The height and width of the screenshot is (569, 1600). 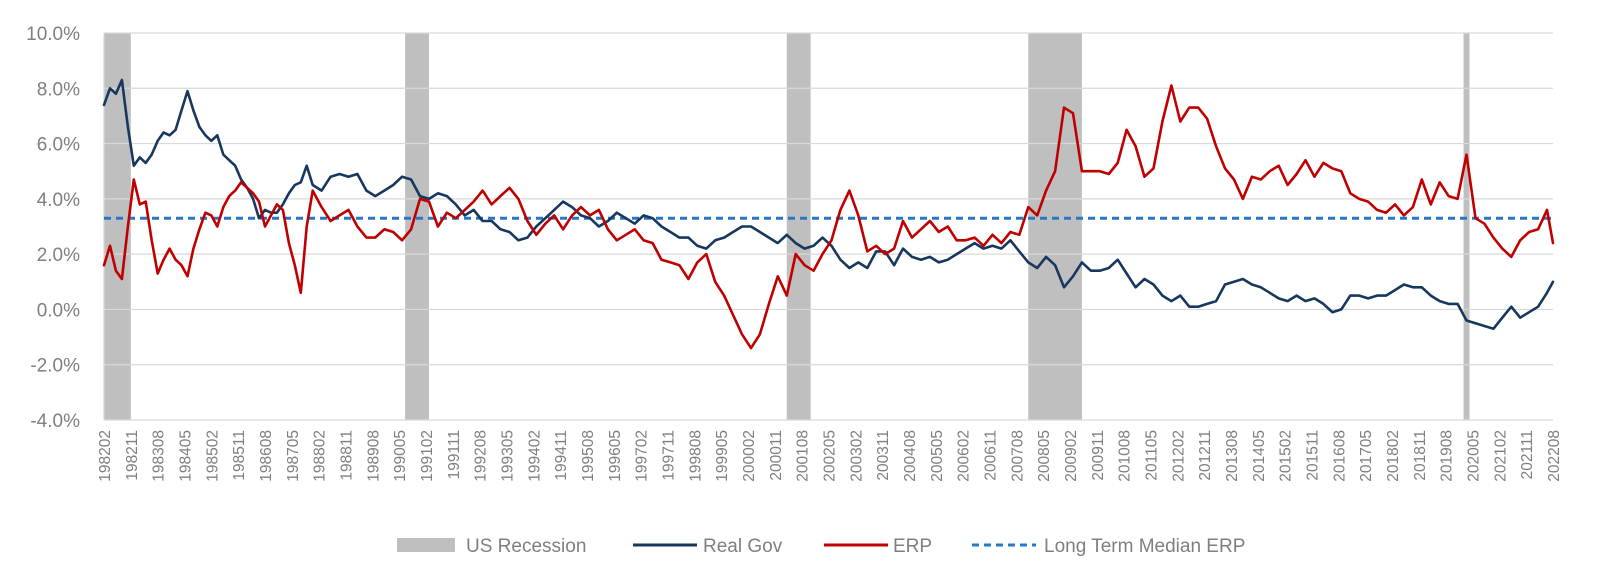 I want to click on x-tick-label: 200205, so click(x=830, y=456).